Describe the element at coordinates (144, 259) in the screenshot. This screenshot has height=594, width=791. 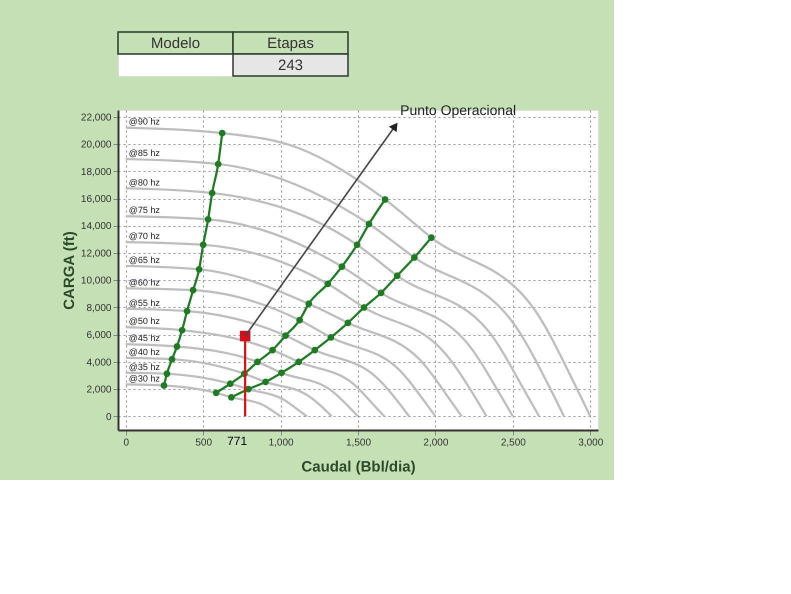
I see `series-label: @65 hz` at that location.